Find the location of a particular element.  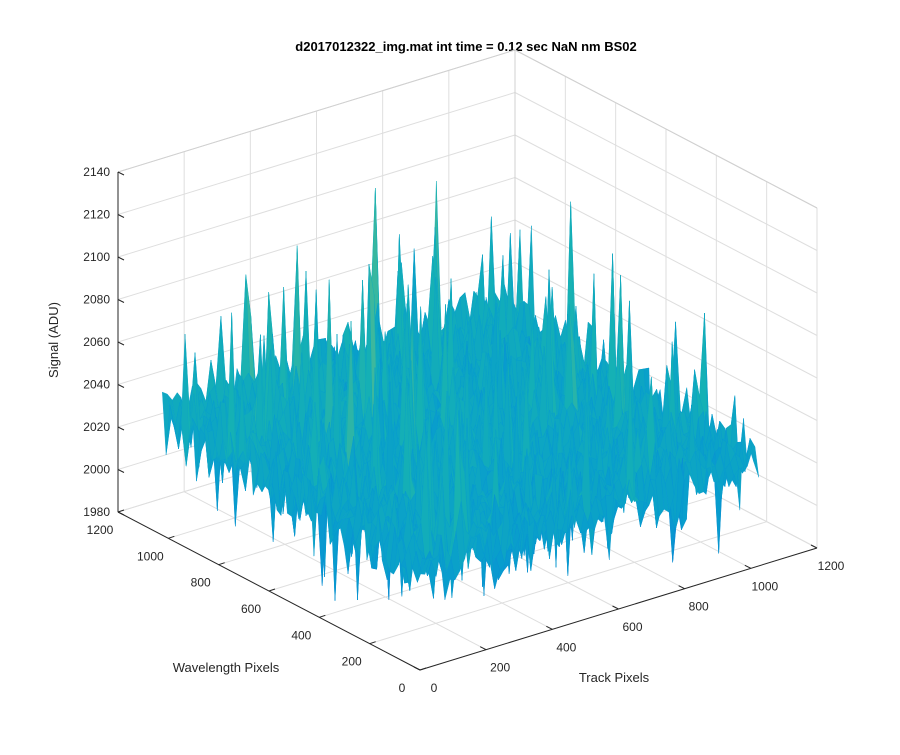

y-tick-label: 800 is located at coordinates (201, 583).